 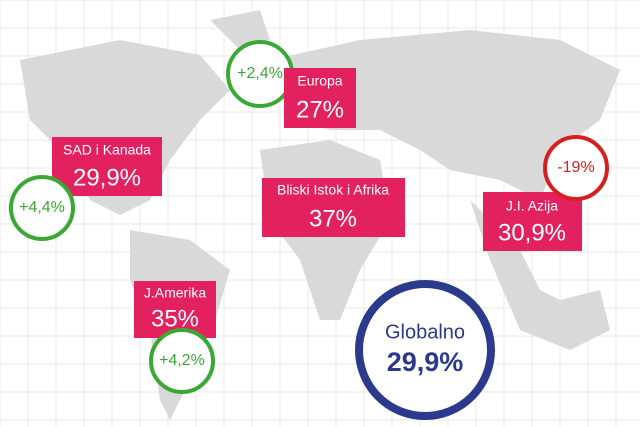 I want to click on global-ring, so click(x=425, y=350).